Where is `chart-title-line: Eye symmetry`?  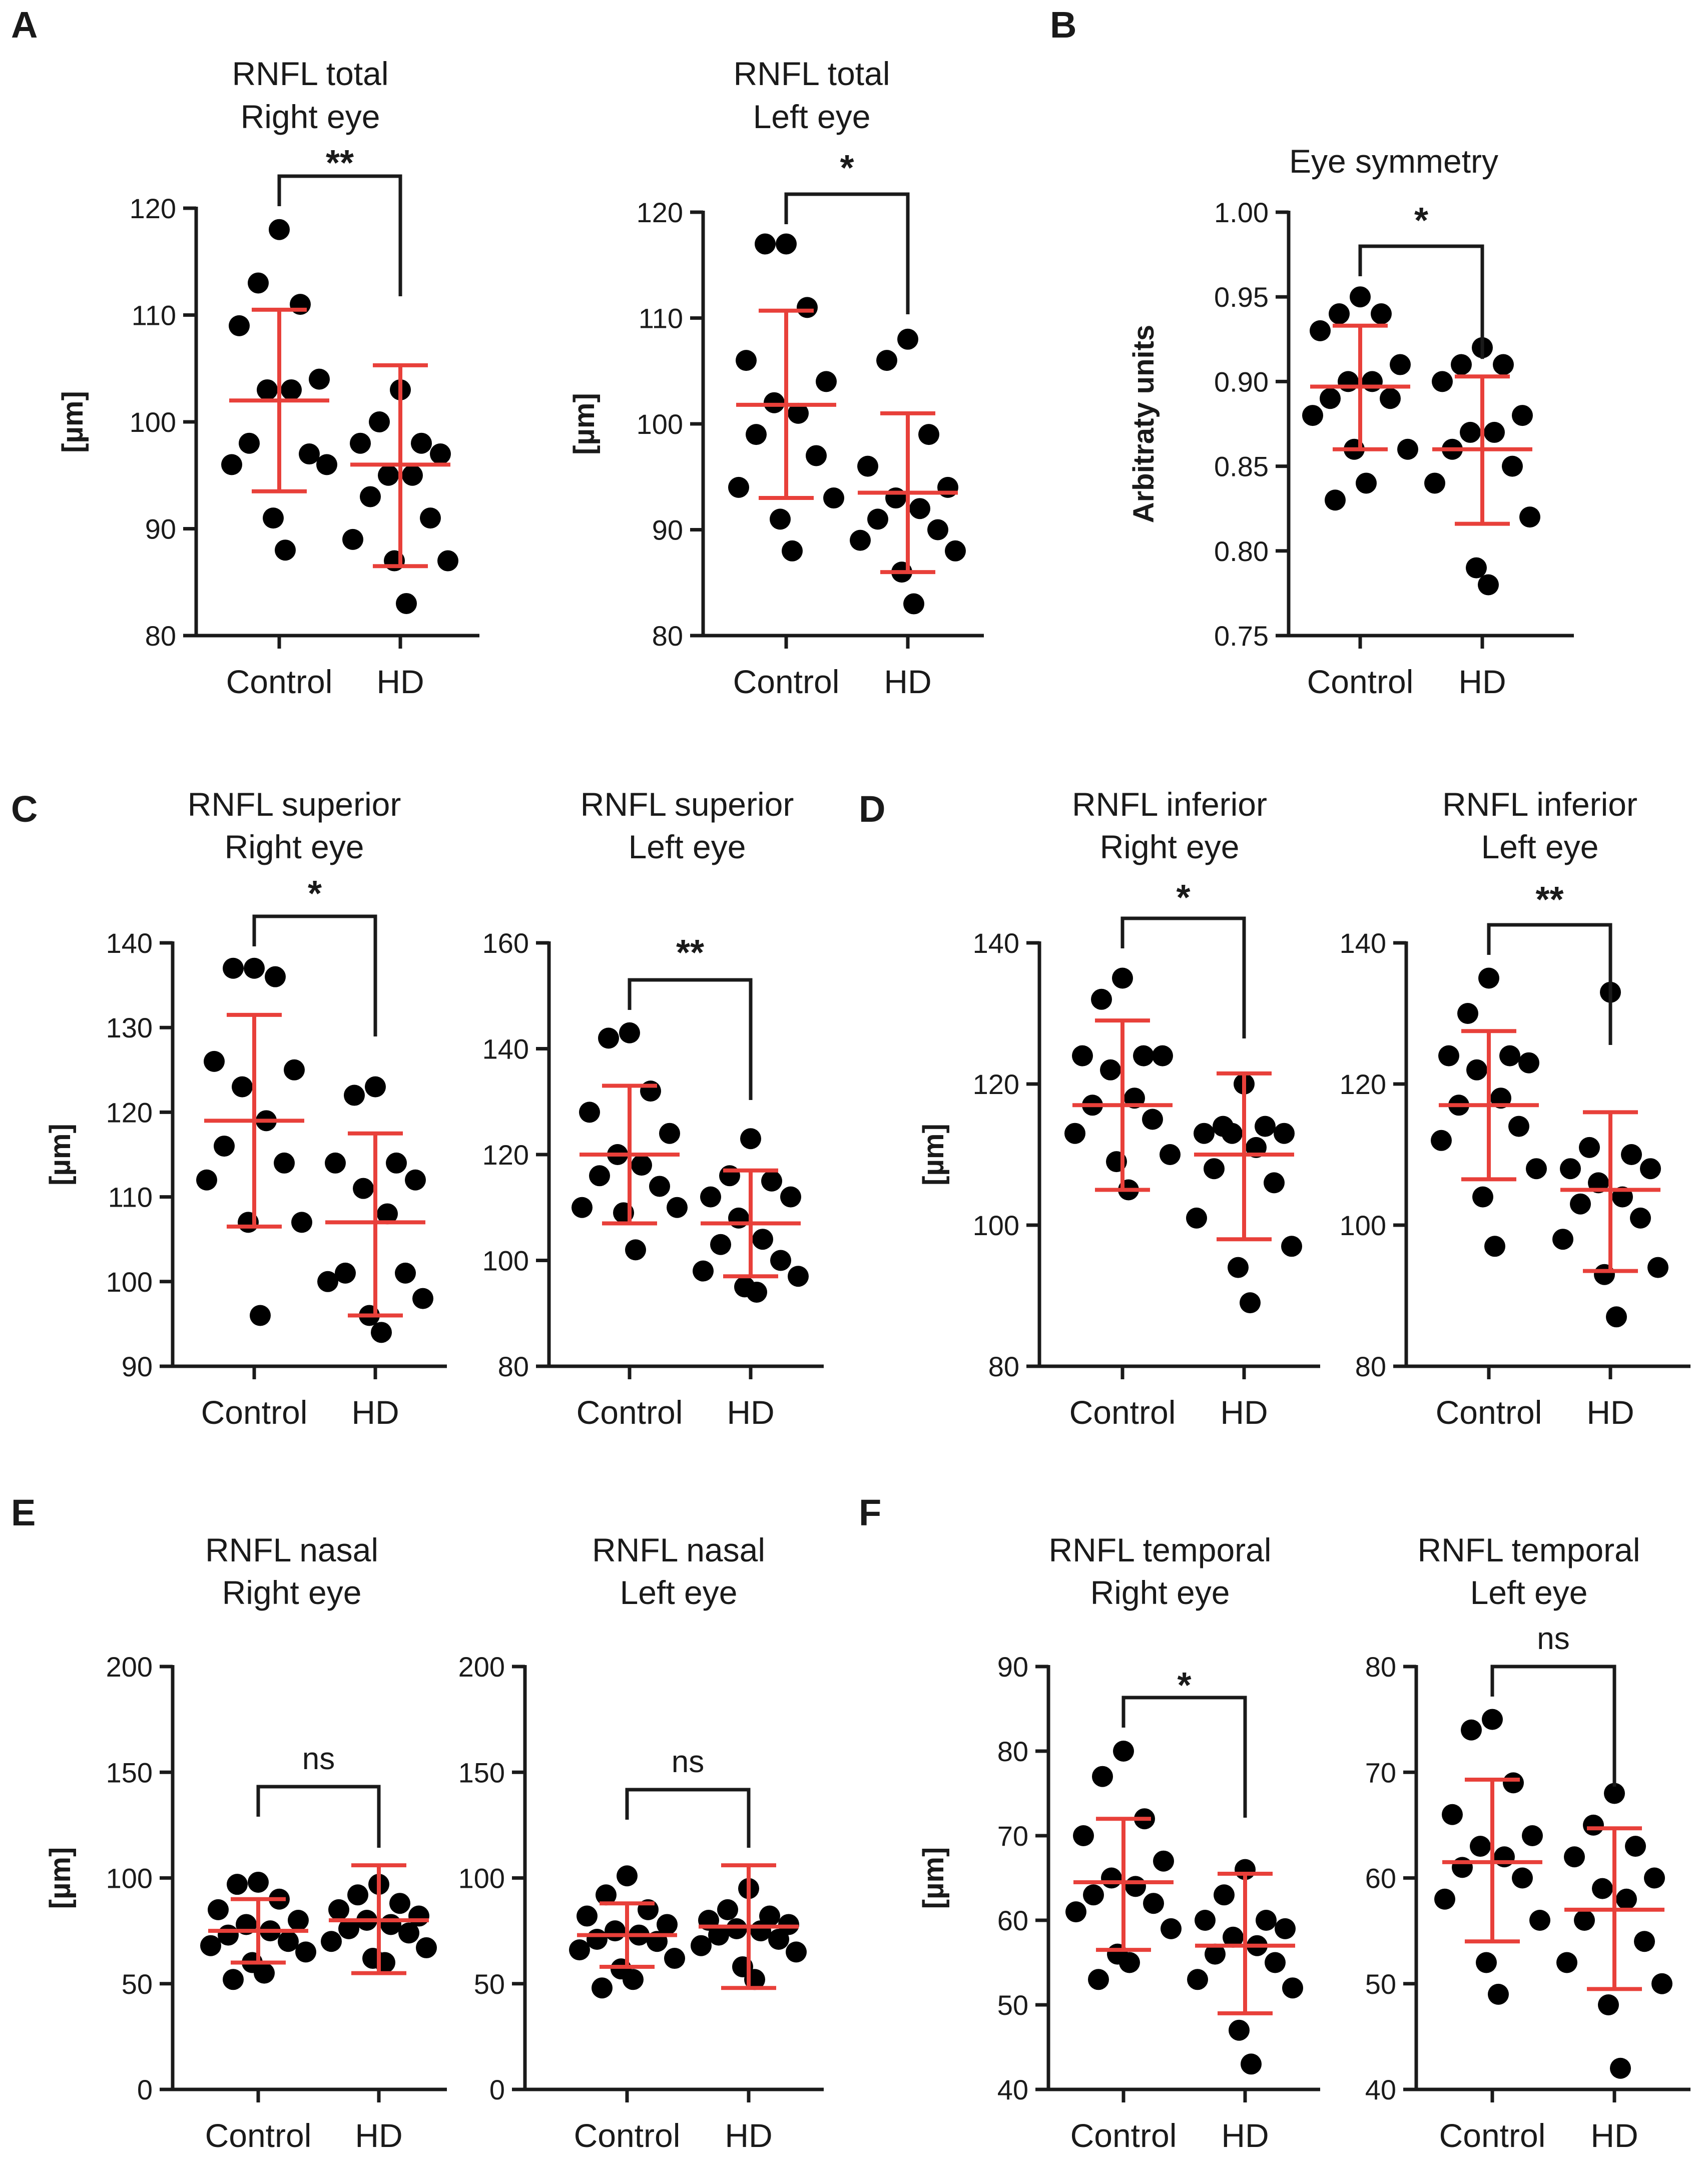 chart-title-line: Eye symmetry is located at coordinates (1394, 162).